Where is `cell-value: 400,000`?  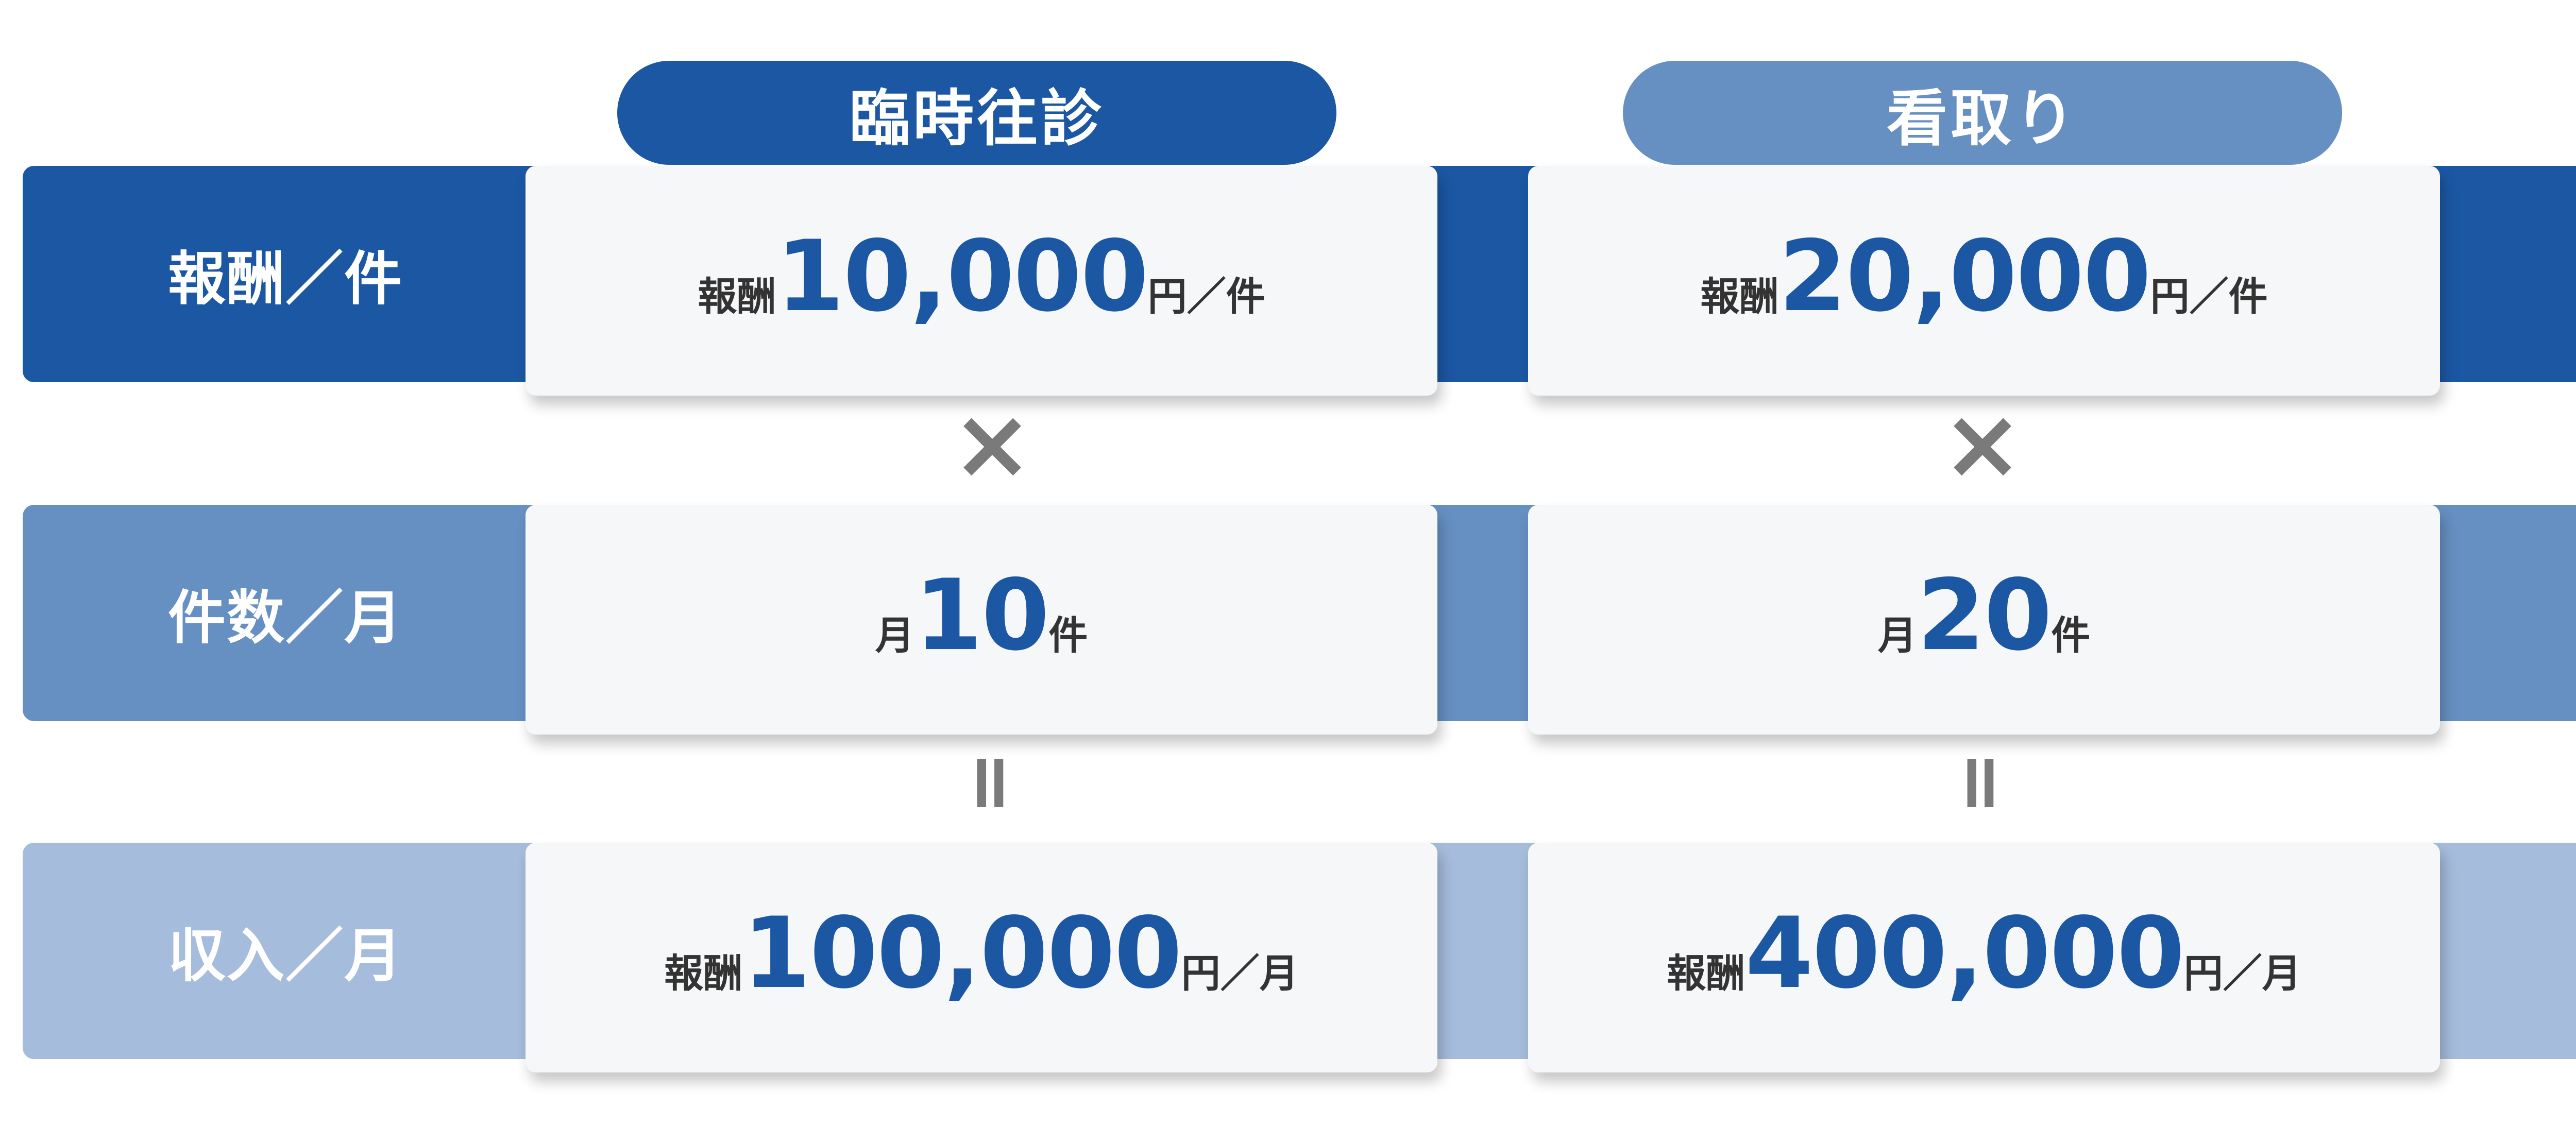 cell-value: 400,000 is located at coordinates (1964, 953).